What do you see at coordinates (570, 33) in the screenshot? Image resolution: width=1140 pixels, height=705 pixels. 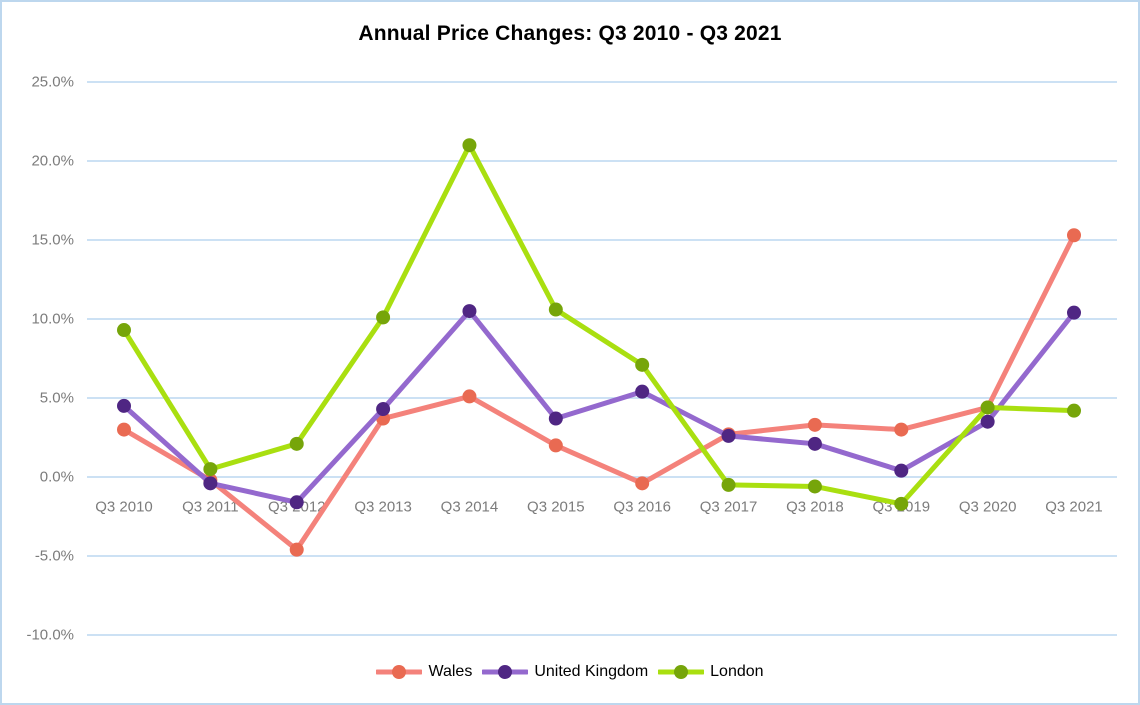 I see `chart-title: Annual Price Changes: Q3 2010 - Q3 2021` at bounding box center [570, 33].